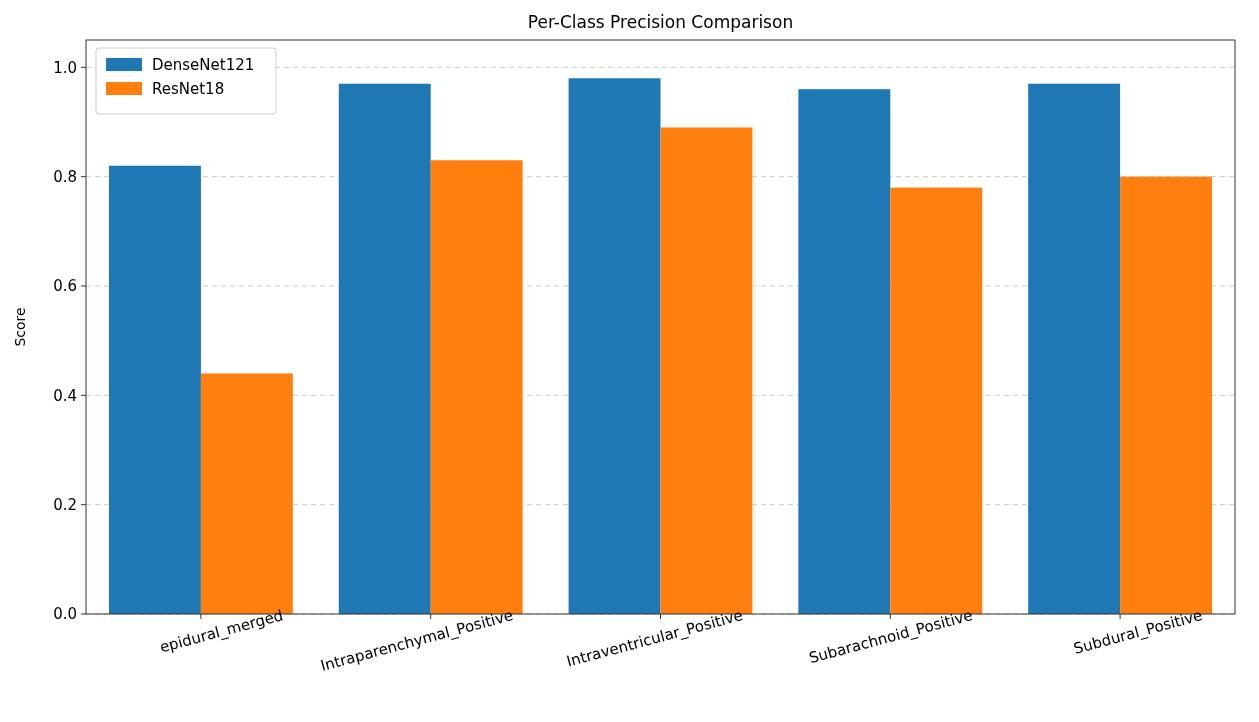 This screenshot has width=1259, height=722. What do you see at coordinates (20, 327) in the screenshot?
I see `y-axis-title: Score` at bounding box center [20, 327].